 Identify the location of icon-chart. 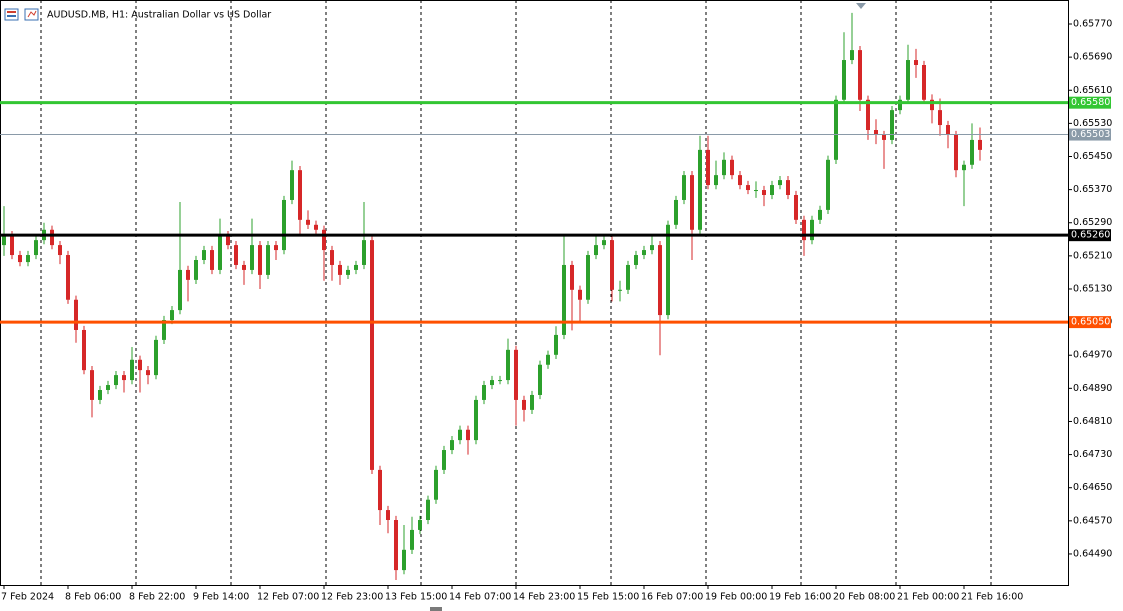
(31, 14).